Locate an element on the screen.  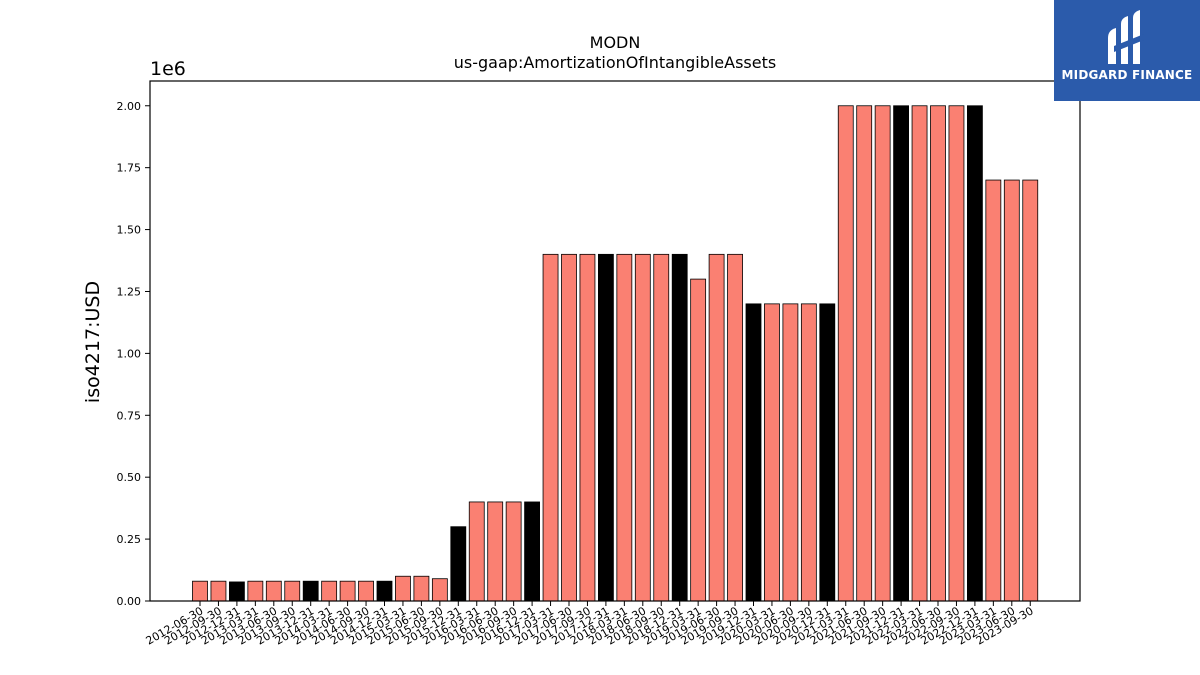
y-tick-label: 1.25 is located at coordinates (129, 291).